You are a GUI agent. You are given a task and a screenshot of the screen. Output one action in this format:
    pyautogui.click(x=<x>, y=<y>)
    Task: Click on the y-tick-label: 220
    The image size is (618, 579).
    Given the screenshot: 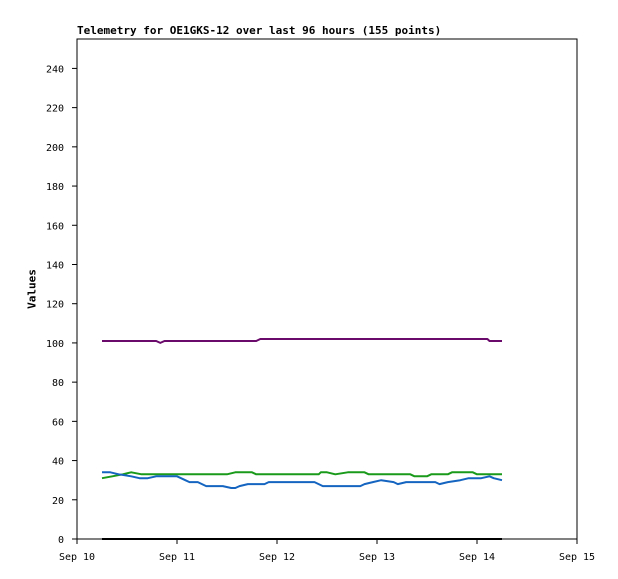 What is the action you would take?
    pyautogui.click(x=55, y=109)
    